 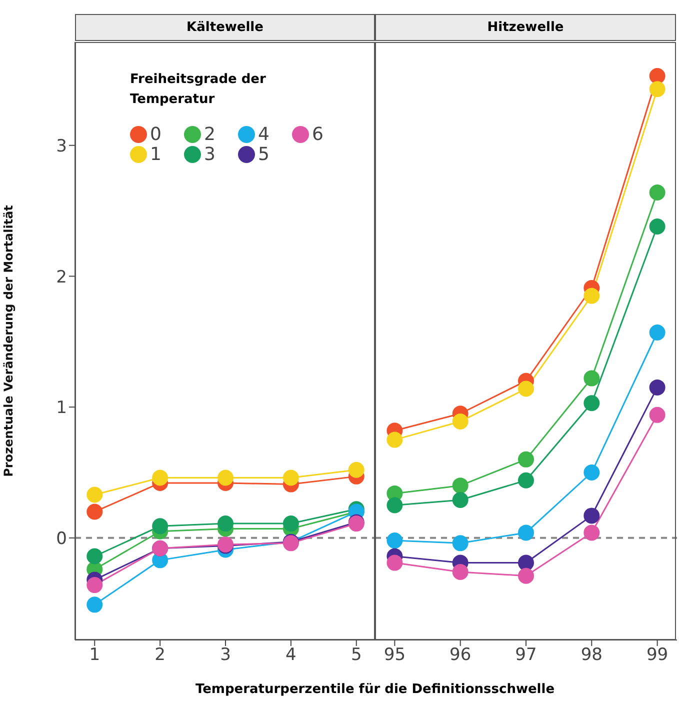 What do you see at coordinates (210, 154) in the screenshot?
I see `legend-label: 3` at bounding box center [210, 154].